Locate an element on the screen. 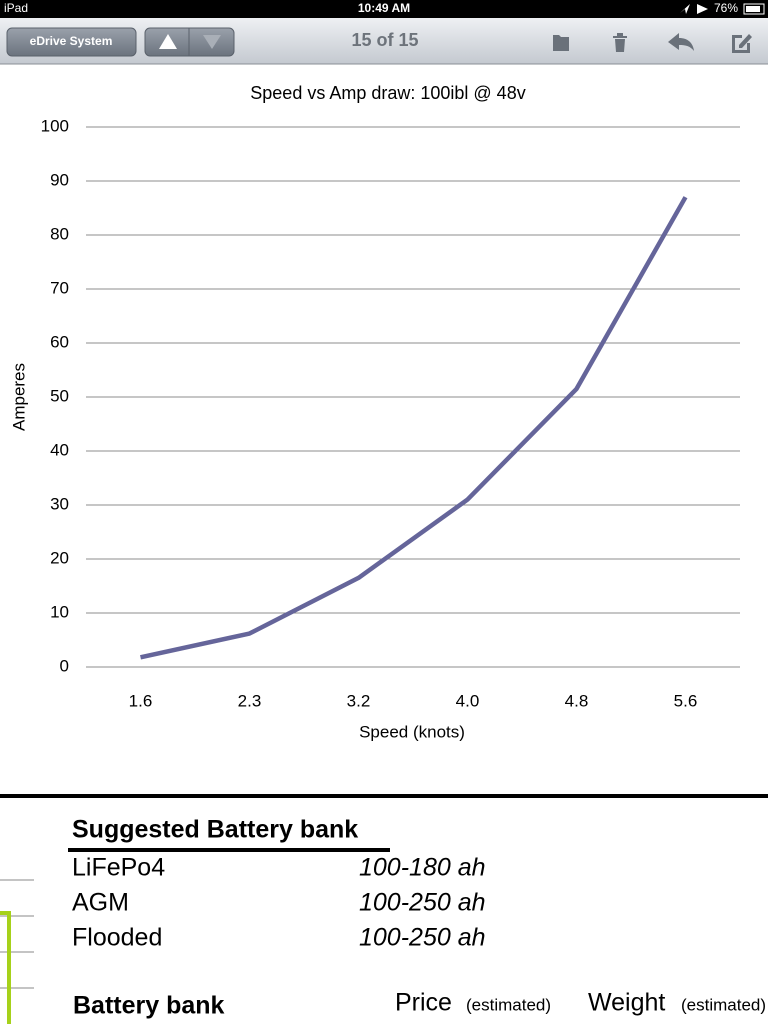  y-tick-label: 70 is located at coordinates (59, 287).